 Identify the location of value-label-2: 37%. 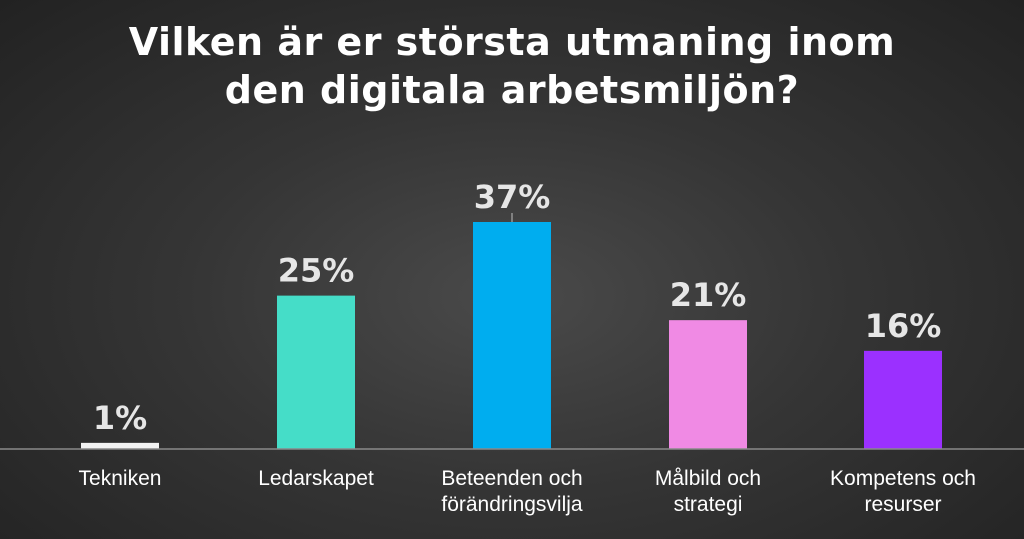
(512, 197).